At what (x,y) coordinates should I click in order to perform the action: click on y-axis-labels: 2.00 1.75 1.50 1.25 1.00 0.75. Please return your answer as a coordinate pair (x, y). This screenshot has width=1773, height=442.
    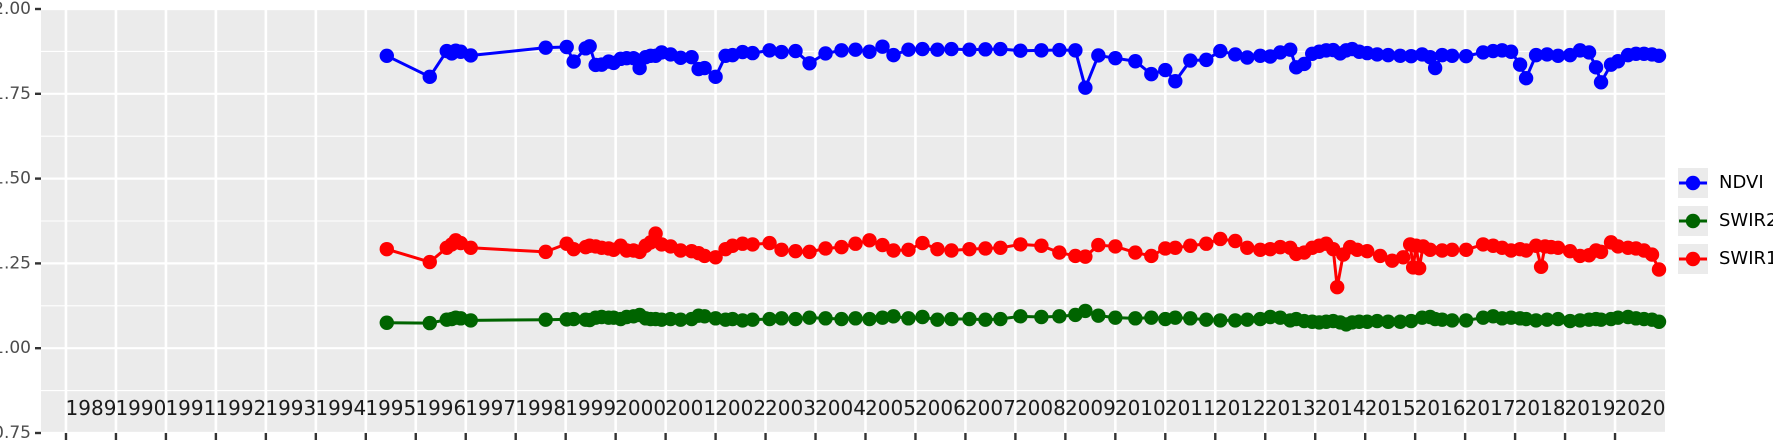
    Looking at the image, I should click on (15, 221).